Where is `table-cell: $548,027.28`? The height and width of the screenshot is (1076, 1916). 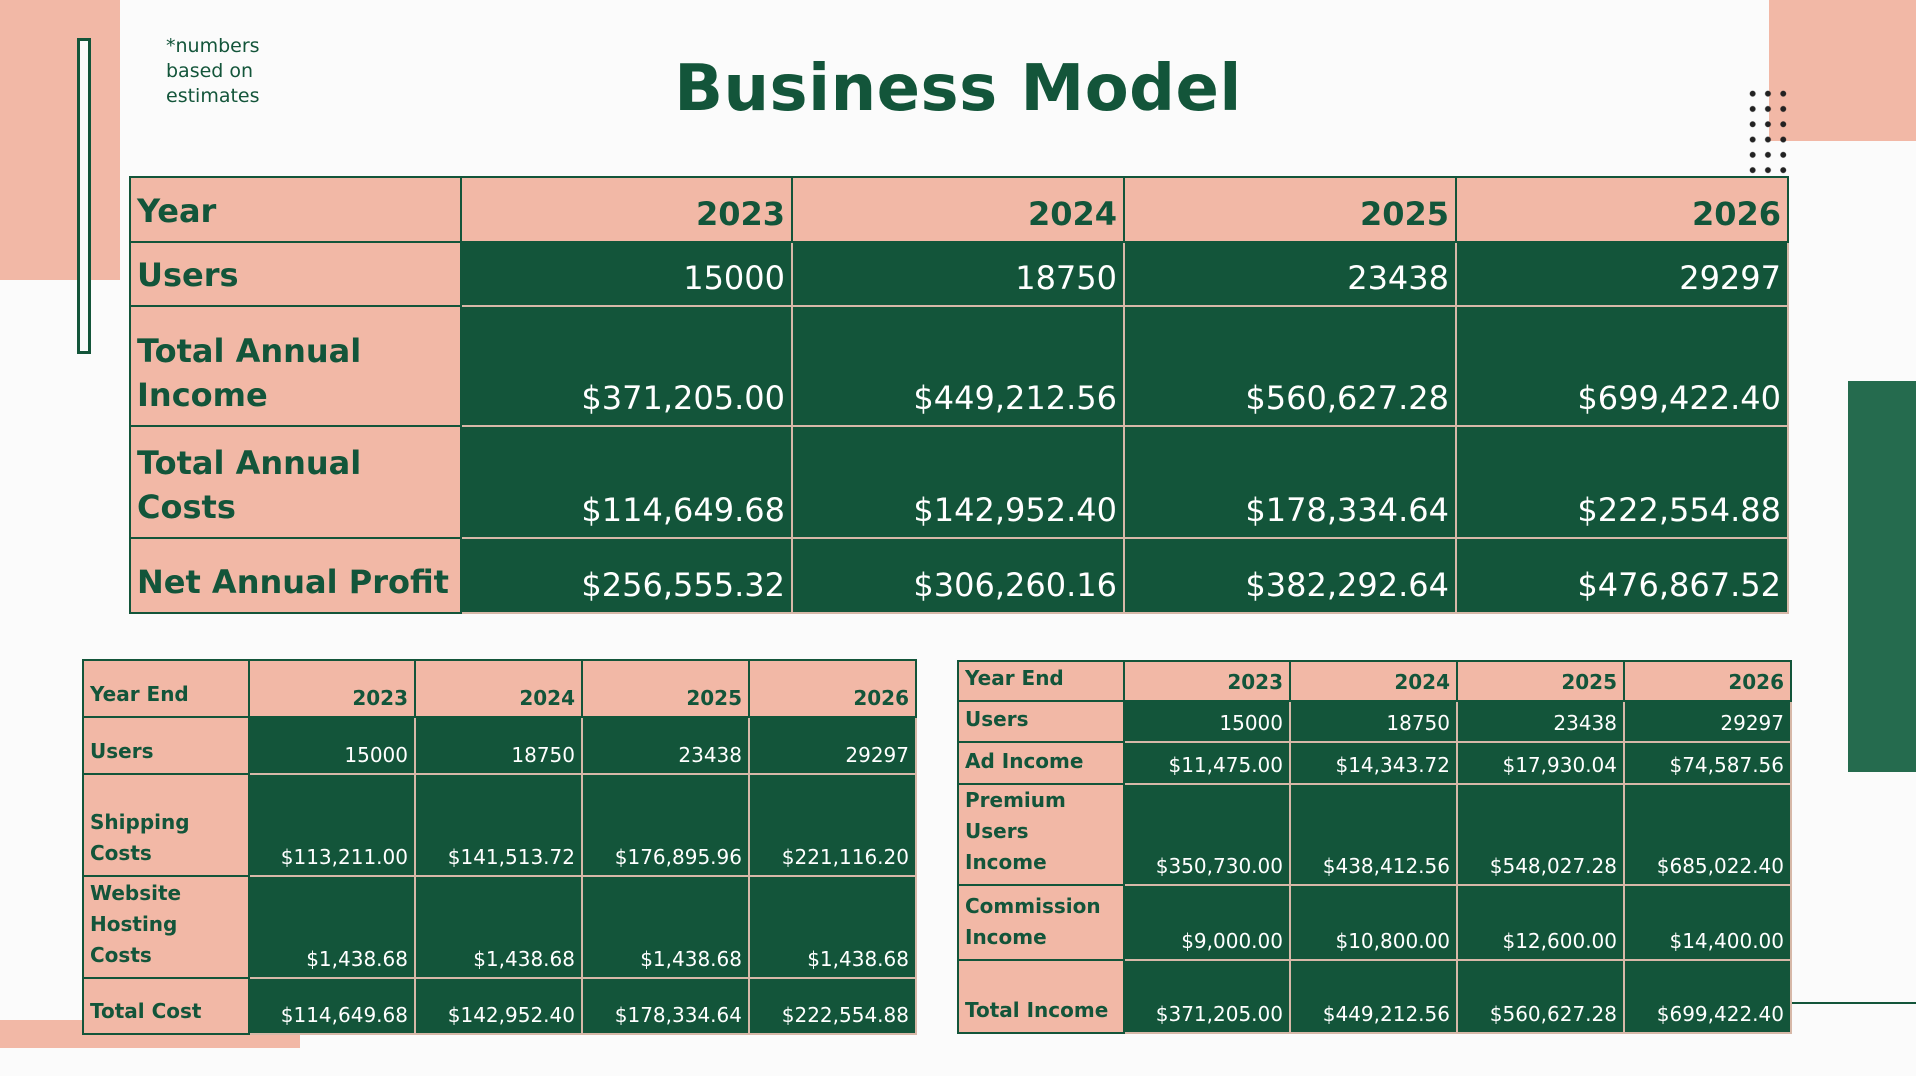 table-cell: $548,027.28 is located at coordinates (1540, 834).